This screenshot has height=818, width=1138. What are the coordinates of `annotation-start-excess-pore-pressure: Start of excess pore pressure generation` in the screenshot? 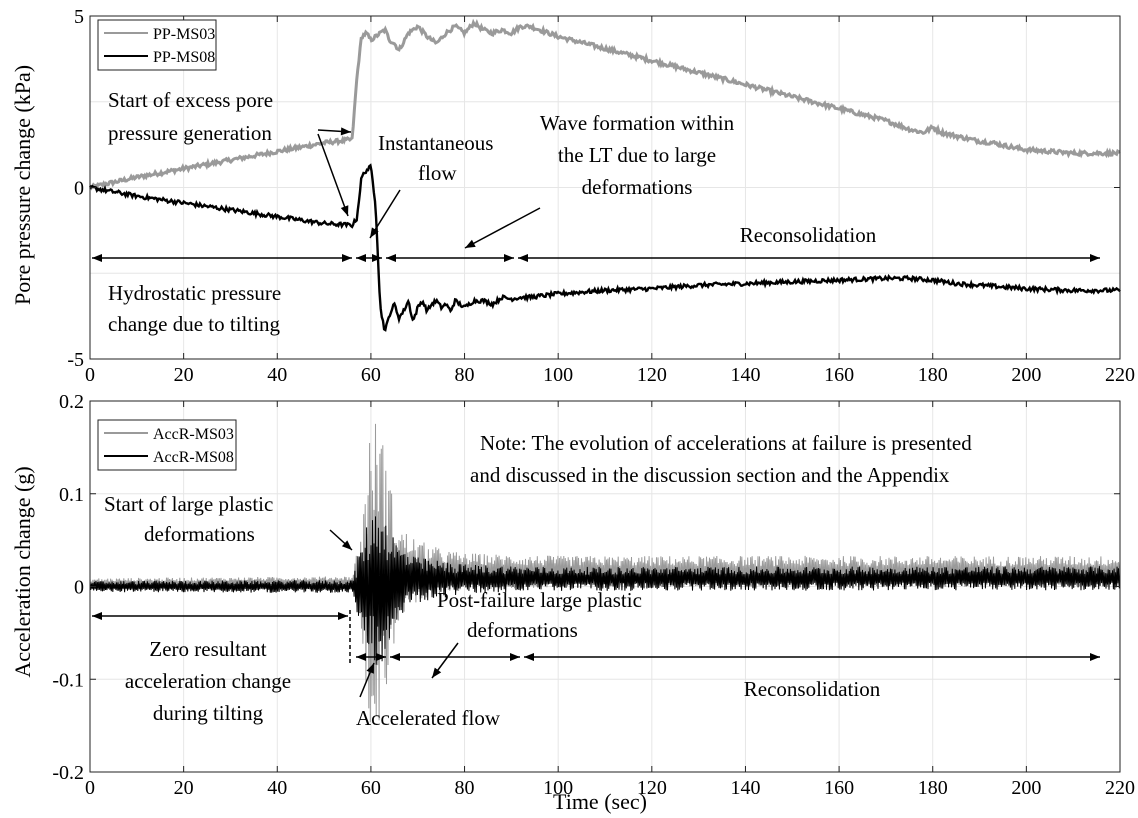 It's located at (190, 116).